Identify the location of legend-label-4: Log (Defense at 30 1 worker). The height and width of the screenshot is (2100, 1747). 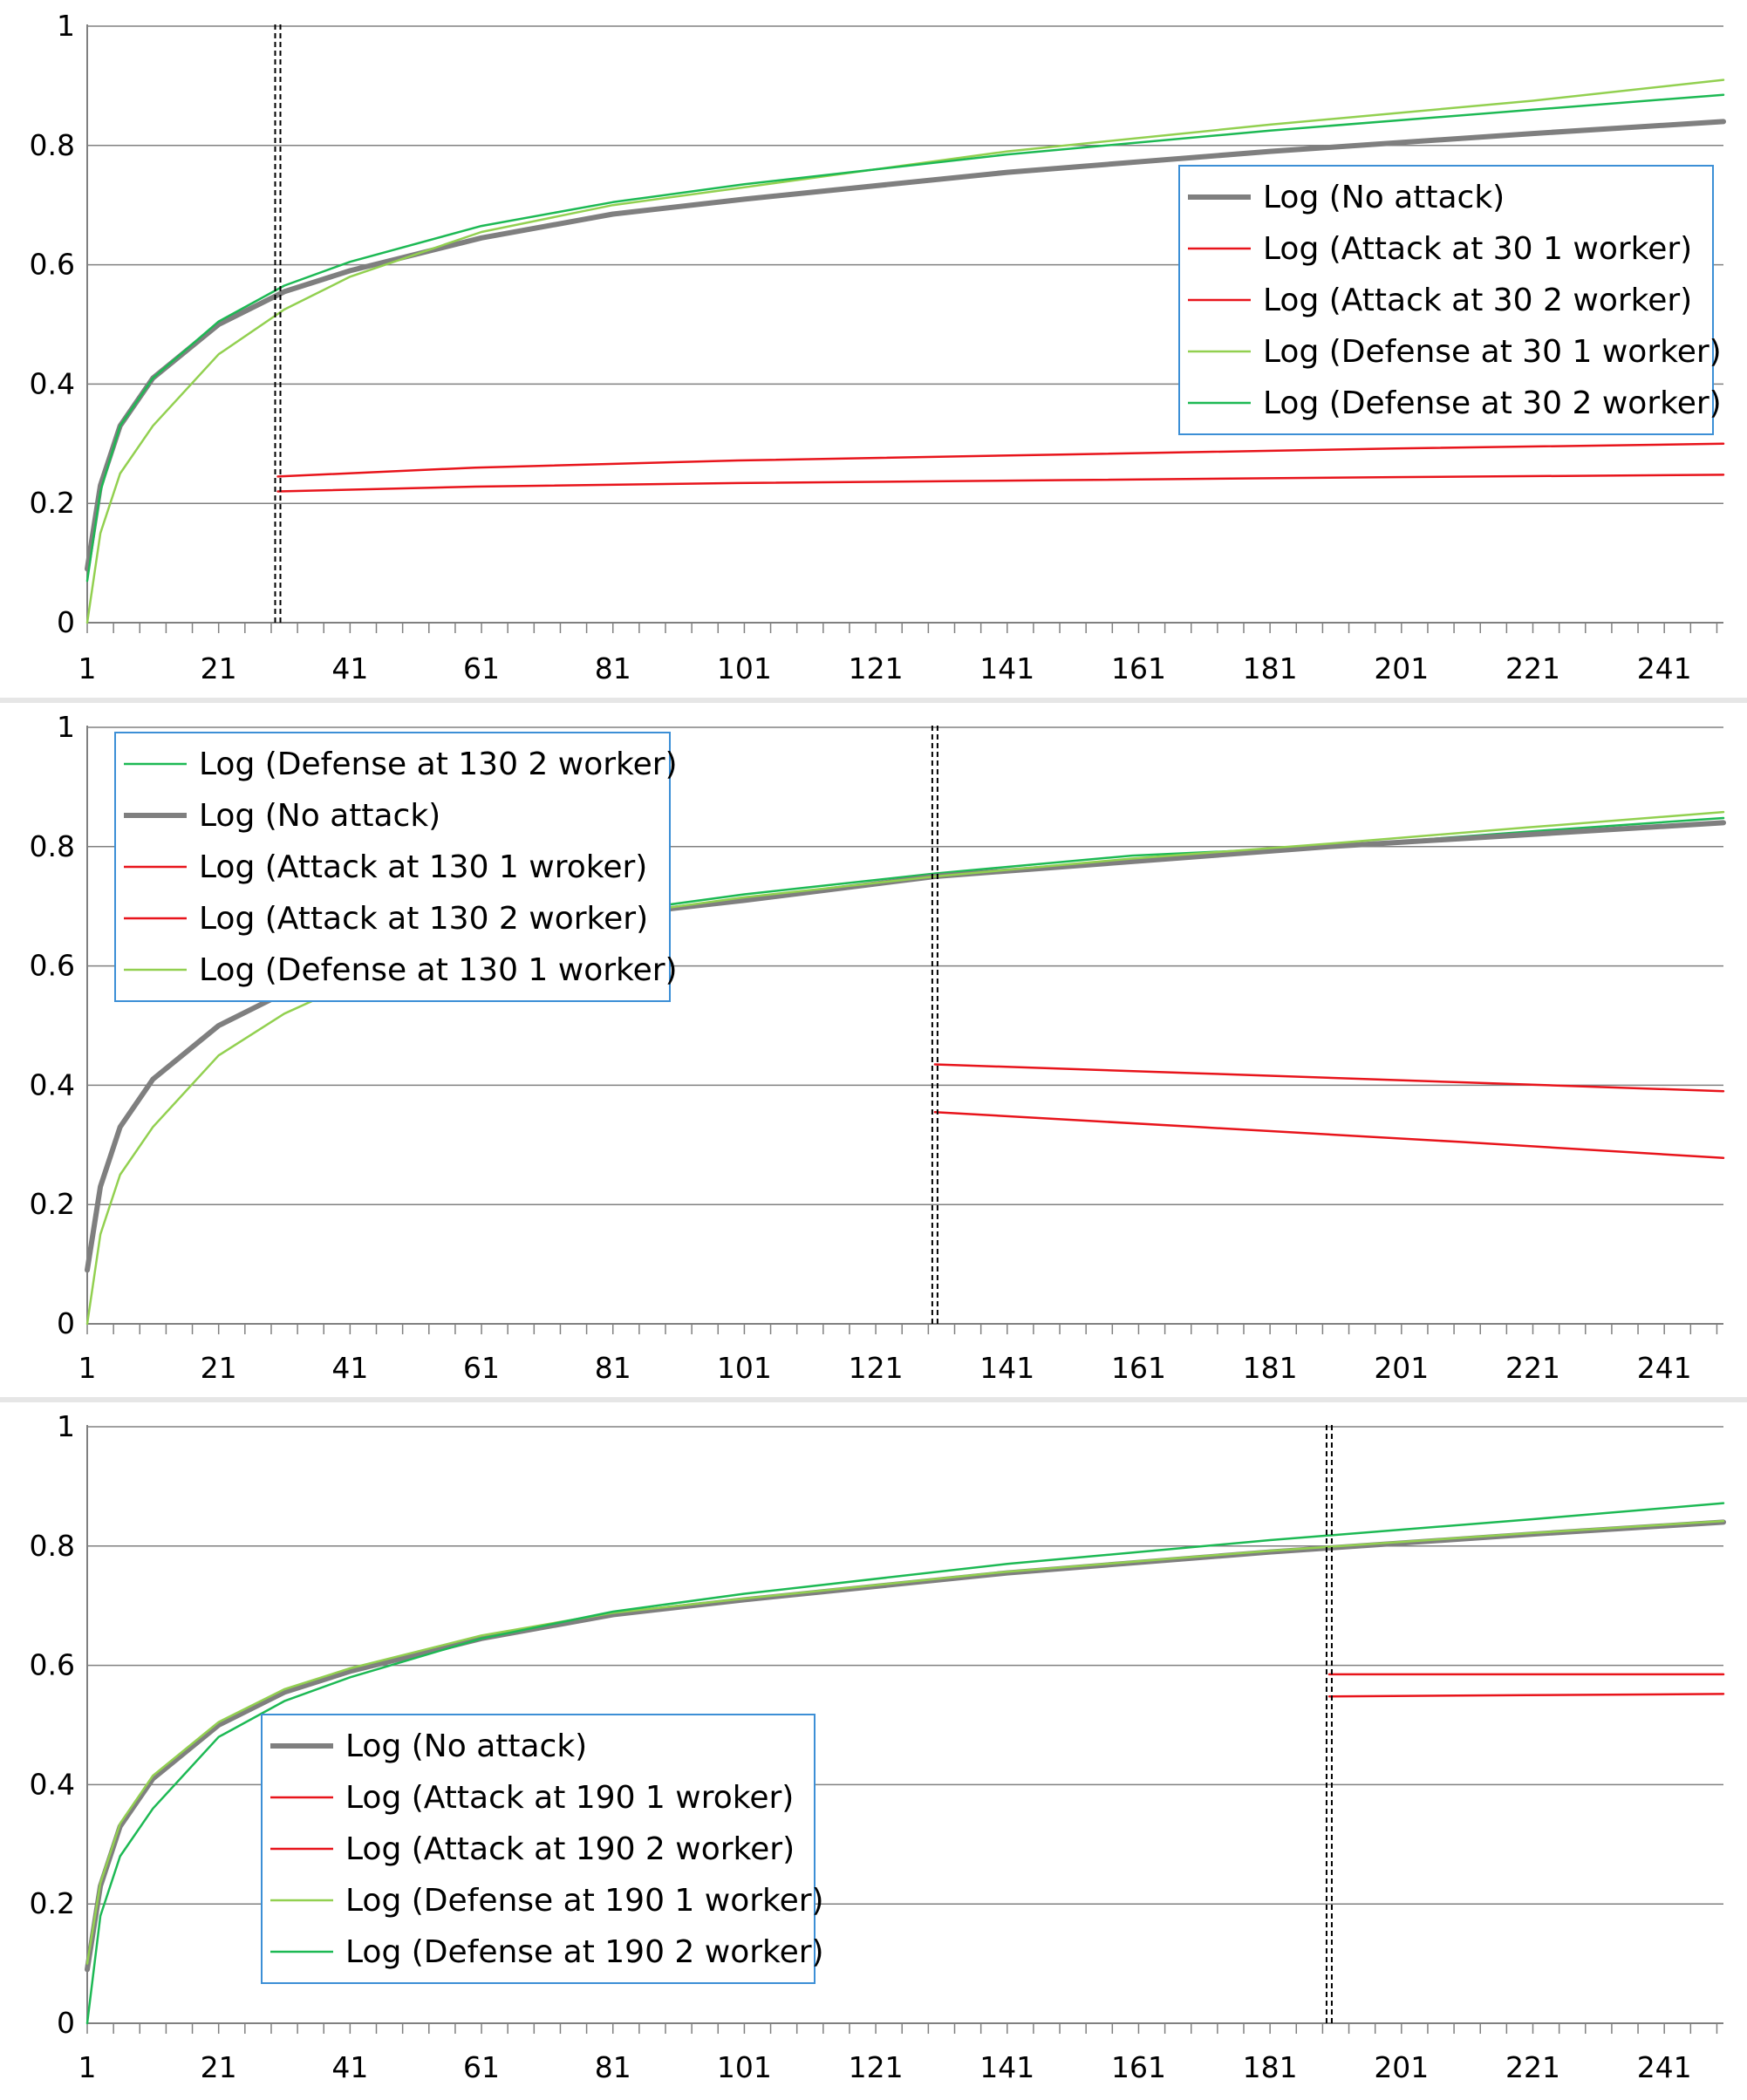
(1492, 352).